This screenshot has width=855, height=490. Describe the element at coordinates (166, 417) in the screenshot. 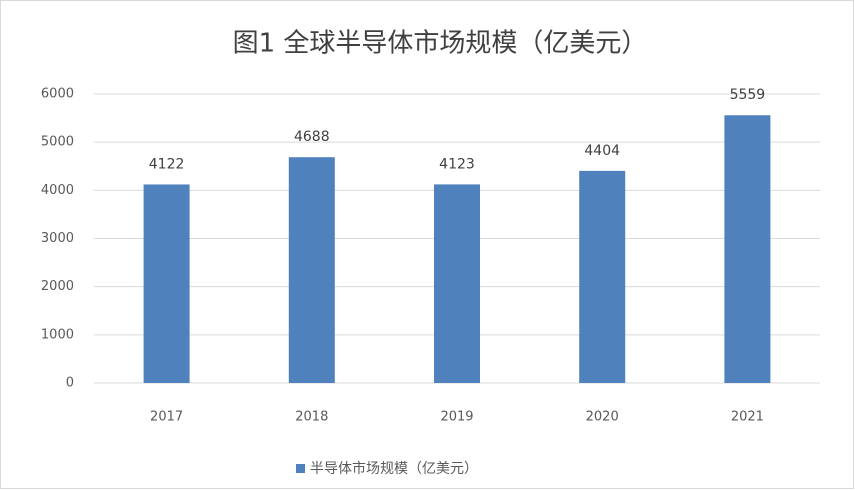

I see `x-tick-label: 2017` at that location.